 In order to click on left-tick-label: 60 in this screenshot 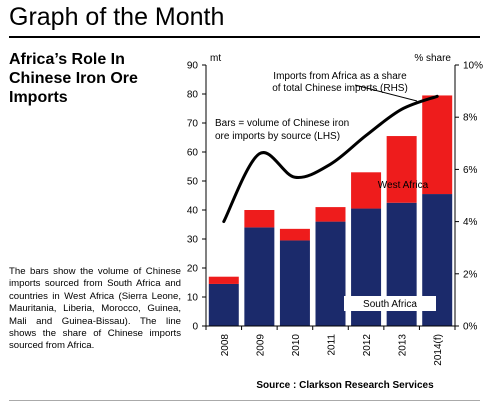, I will do `click(193, 153)`.